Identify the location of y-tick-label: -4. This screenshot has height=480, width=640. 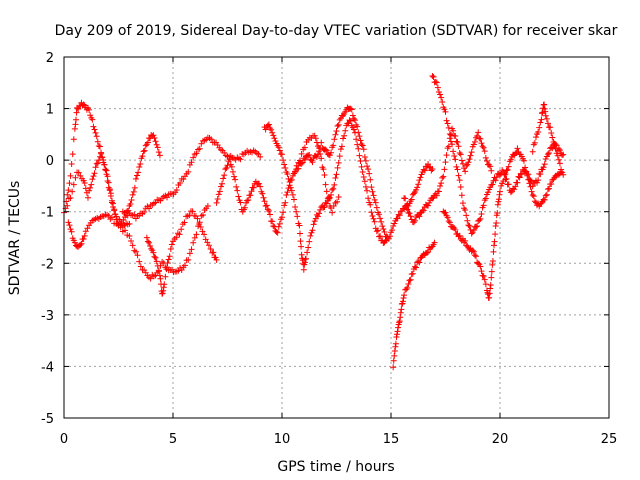
(47, 367).